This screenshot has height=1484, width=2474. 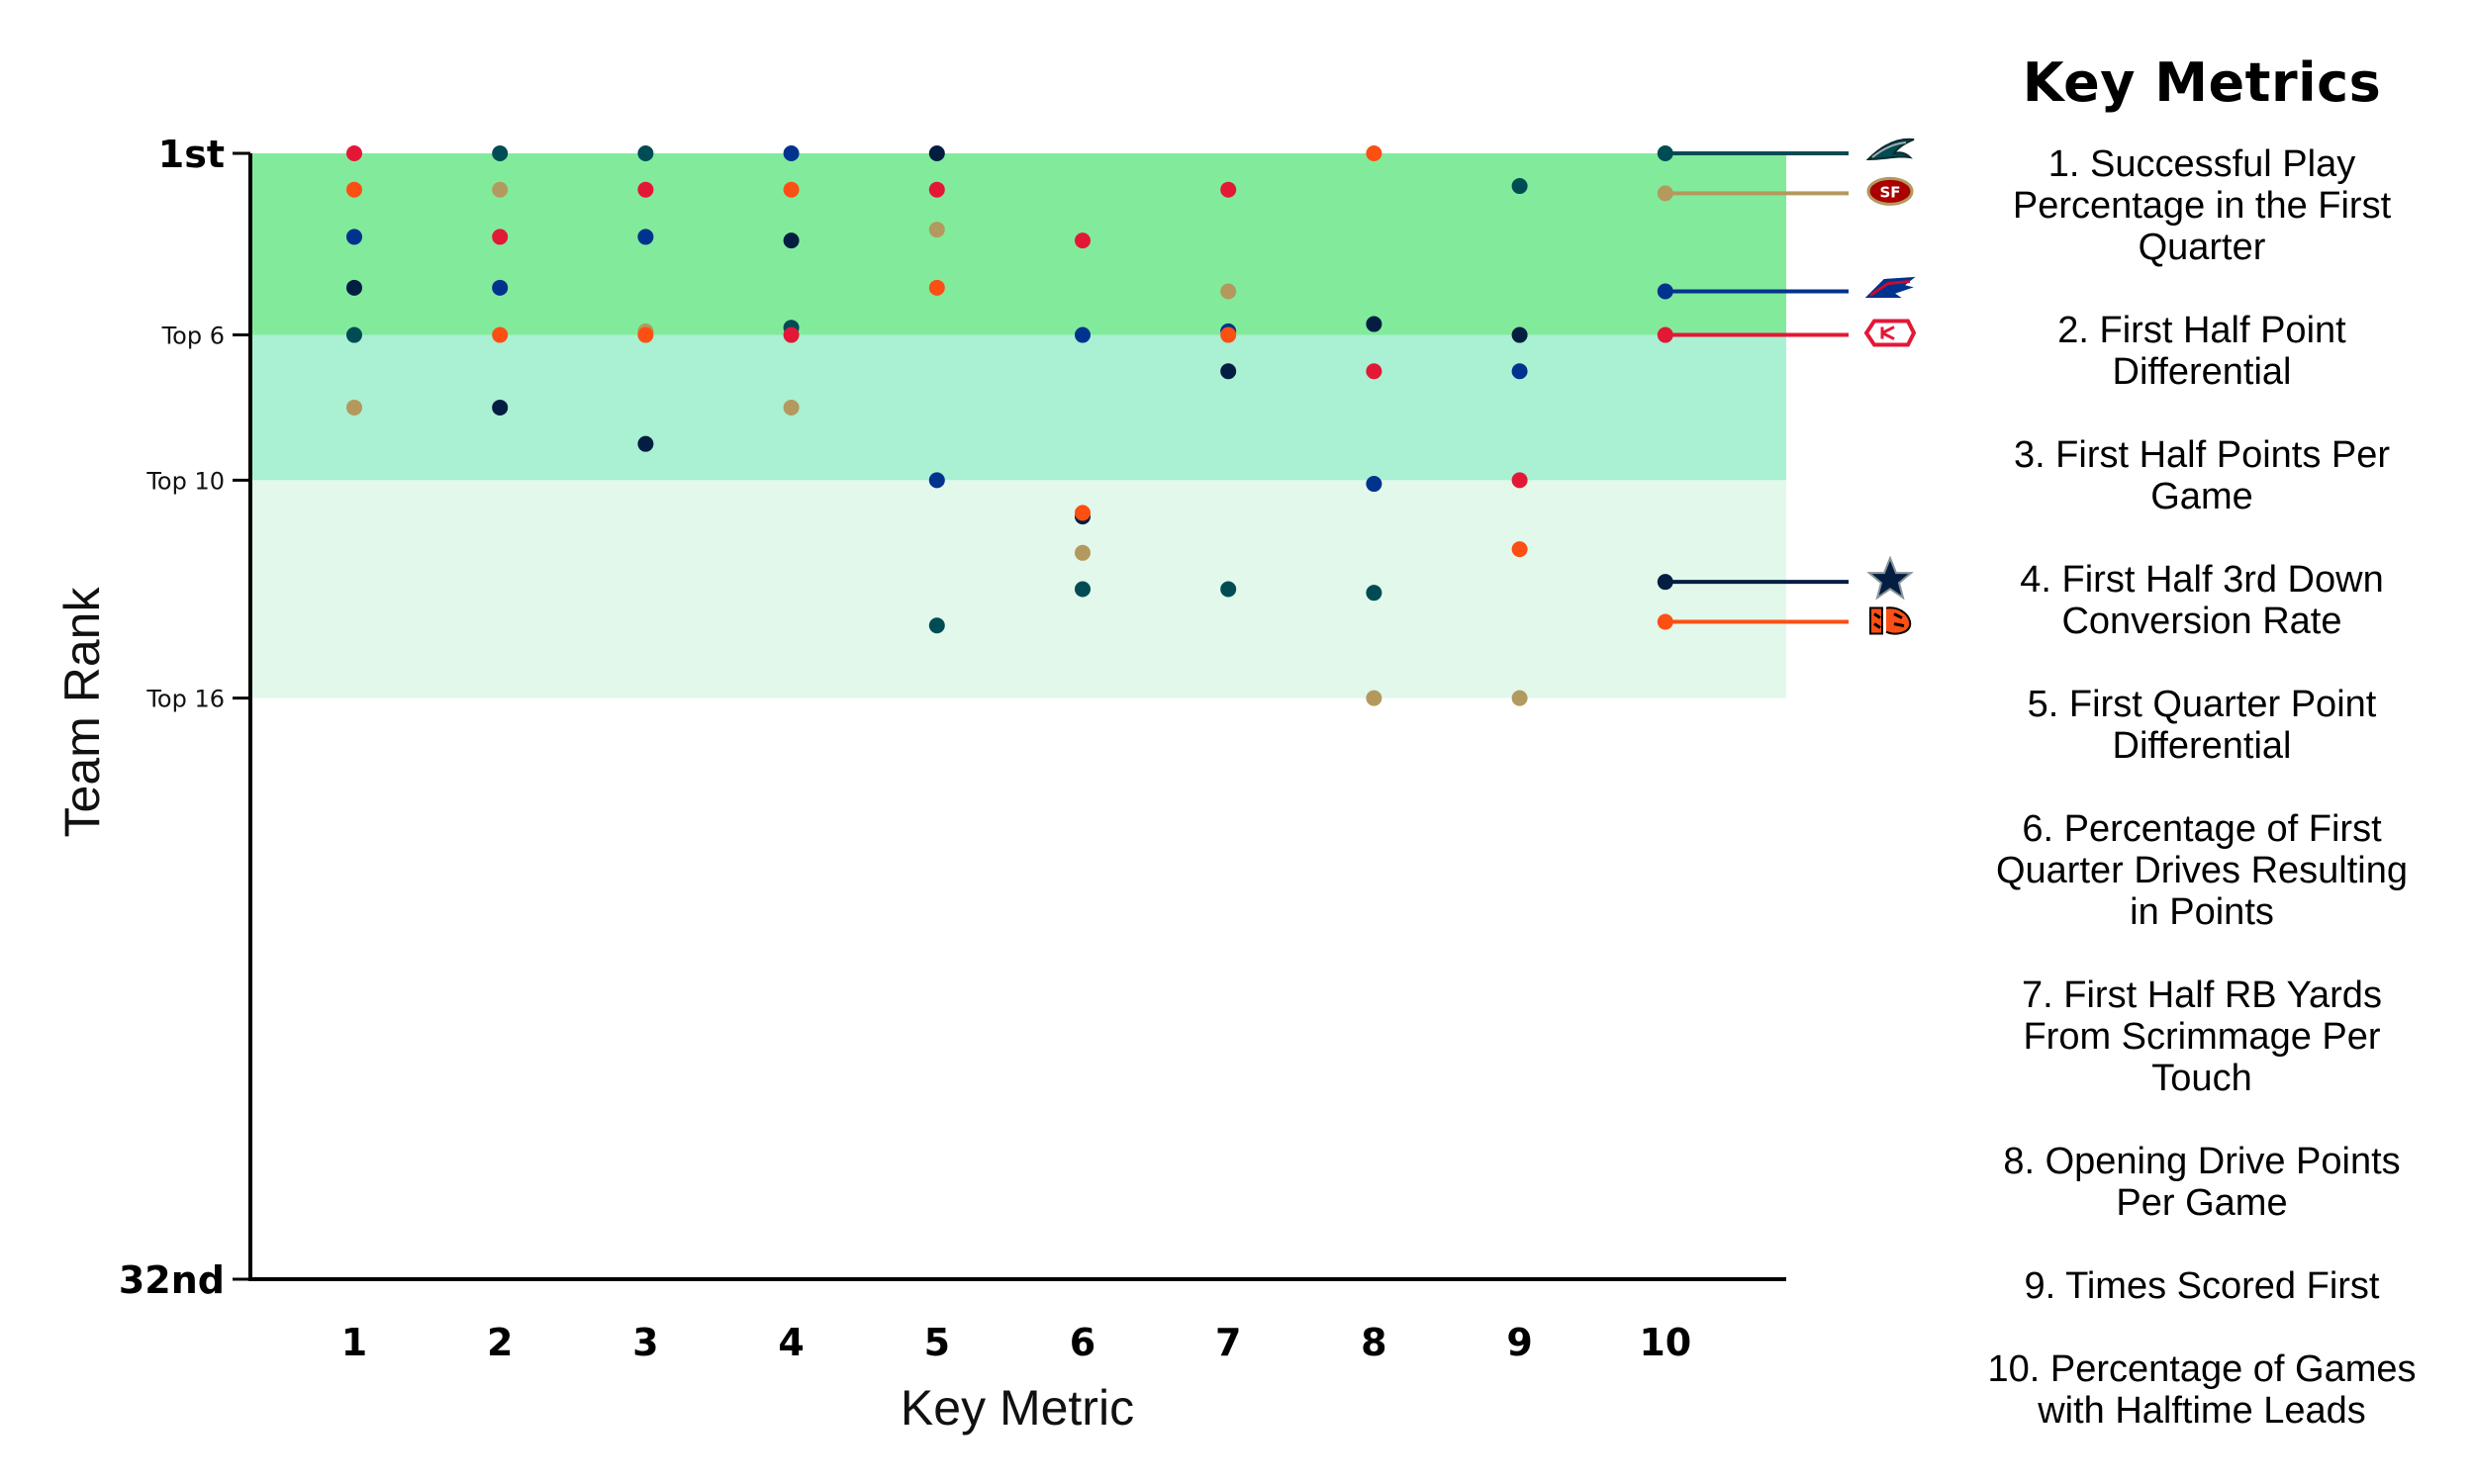 I want to click on cowboys-logo-icon, so click(x=1890, y=578).